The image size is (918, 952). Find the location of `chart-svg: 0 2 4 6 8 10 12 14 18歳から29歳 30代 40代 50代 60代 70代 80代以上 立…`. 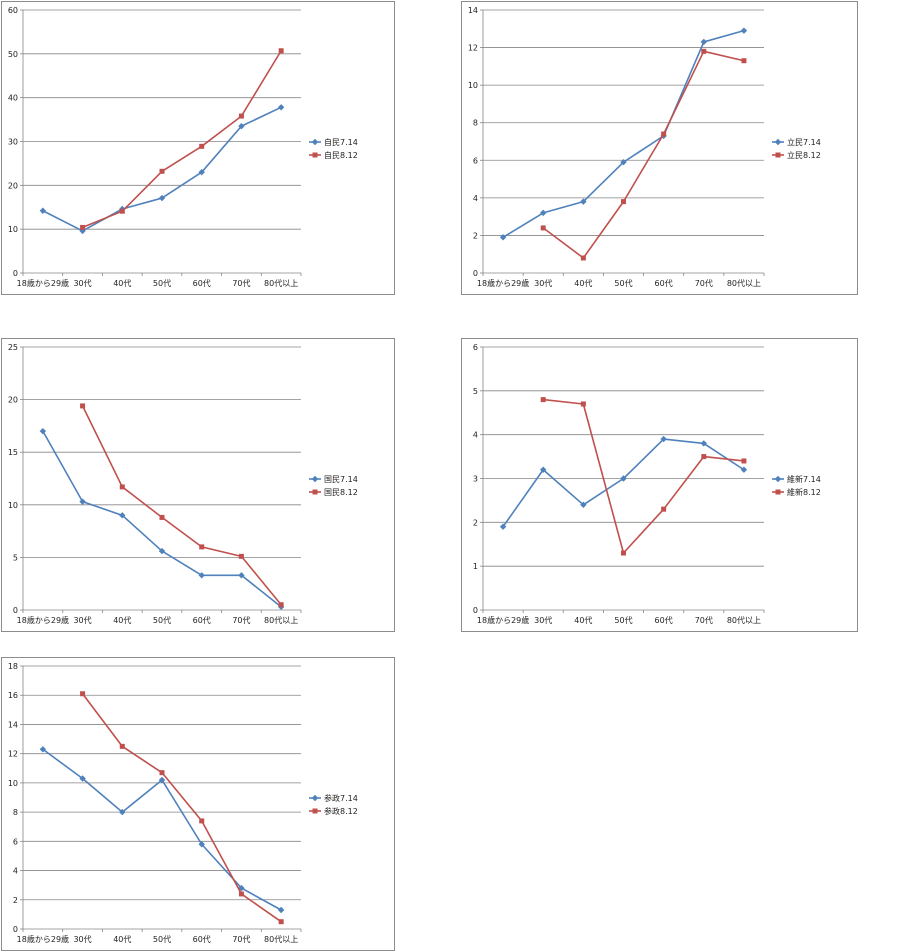

chart-svg: 0 2 4 6 8 10 12 14 18歳から29歳 30代 40代 50代 60代 70代 80代以上 立… is located at coordinates (644, 147).